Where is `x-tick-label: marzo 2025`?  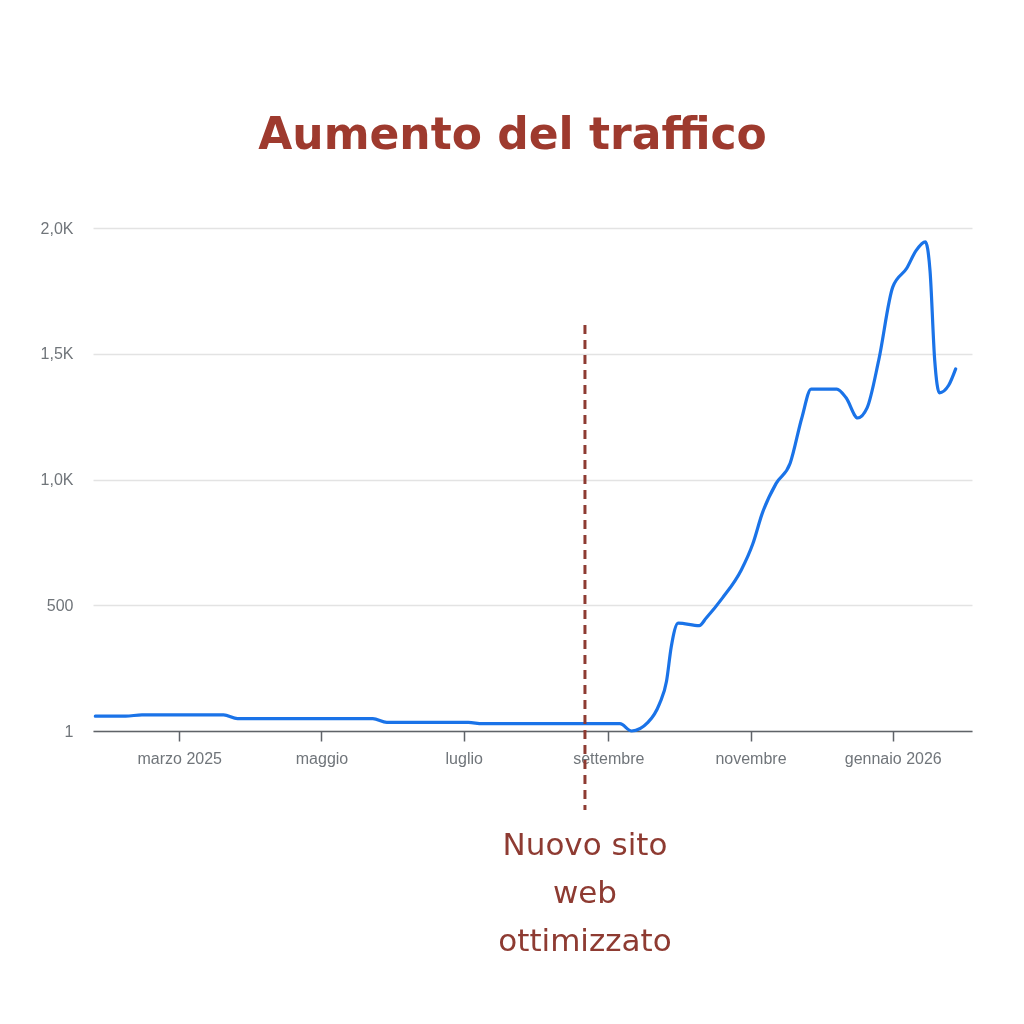
x-tick-label: marzo 2025 is located at coordinates (180, 758).